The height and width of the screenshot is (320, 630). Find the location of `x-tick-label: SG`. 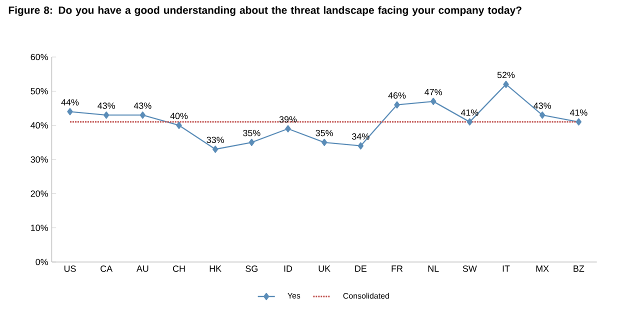

x-tick-label: SG is located at coordinates (252, 269).